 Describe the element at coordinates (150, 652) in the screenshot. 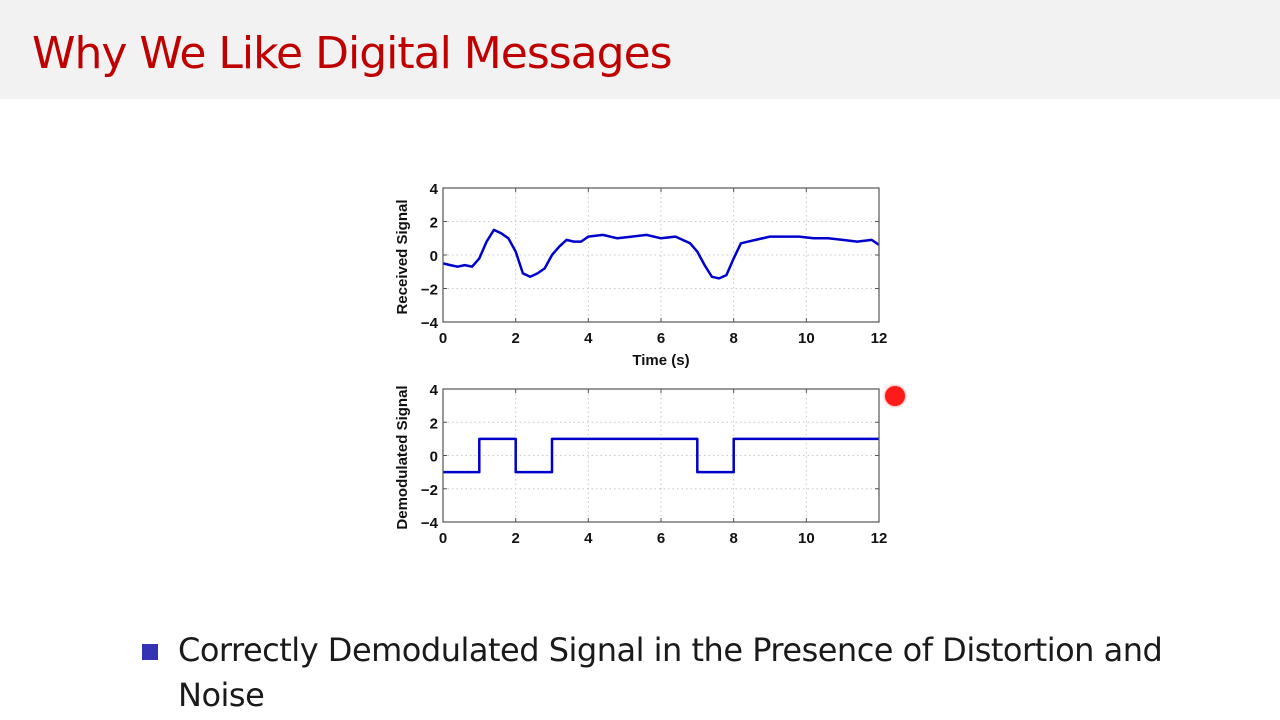

I see `bullet-square-icon` at that location.